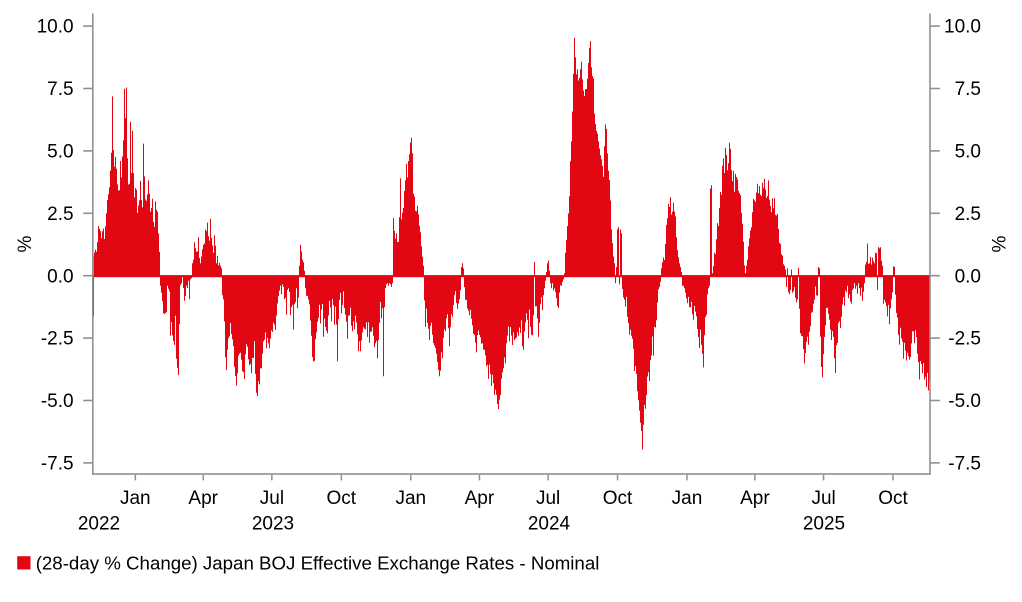  What do you see at coordinates (273, 523) in the screenshot?
I see `svg-text: 2023` at bounding box center [273, 523].